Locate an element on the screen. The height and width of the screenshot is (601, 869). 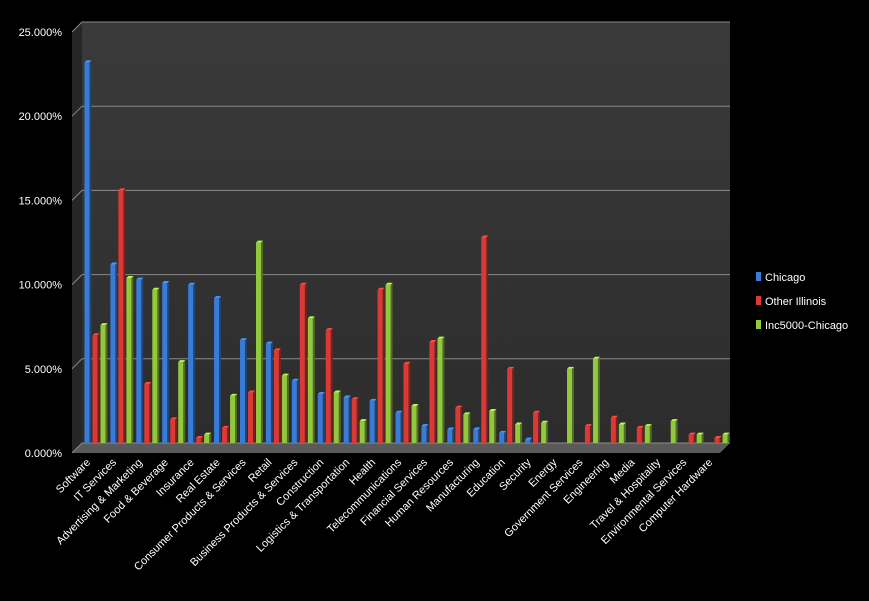
legend-label: Chicago is located at coordinates (785, 278).